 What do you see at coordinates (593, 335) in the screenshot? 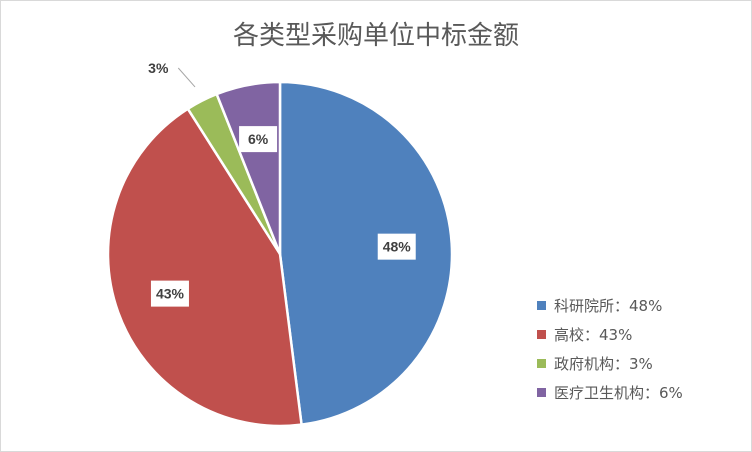
I see `legend-label: 高校：43%` at bounding box center [593, 335].